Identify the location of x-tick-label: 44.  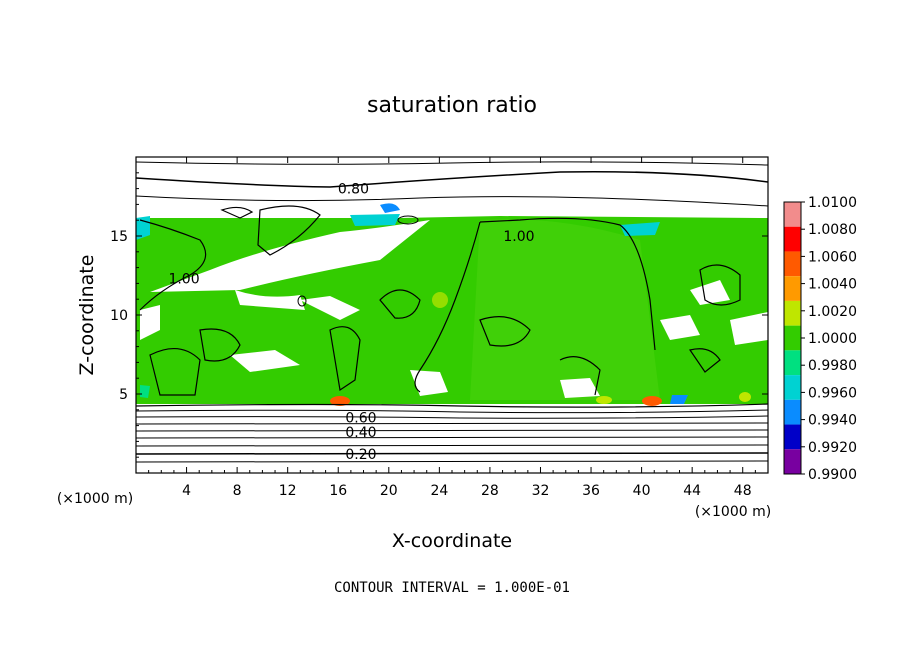
(692, 491).